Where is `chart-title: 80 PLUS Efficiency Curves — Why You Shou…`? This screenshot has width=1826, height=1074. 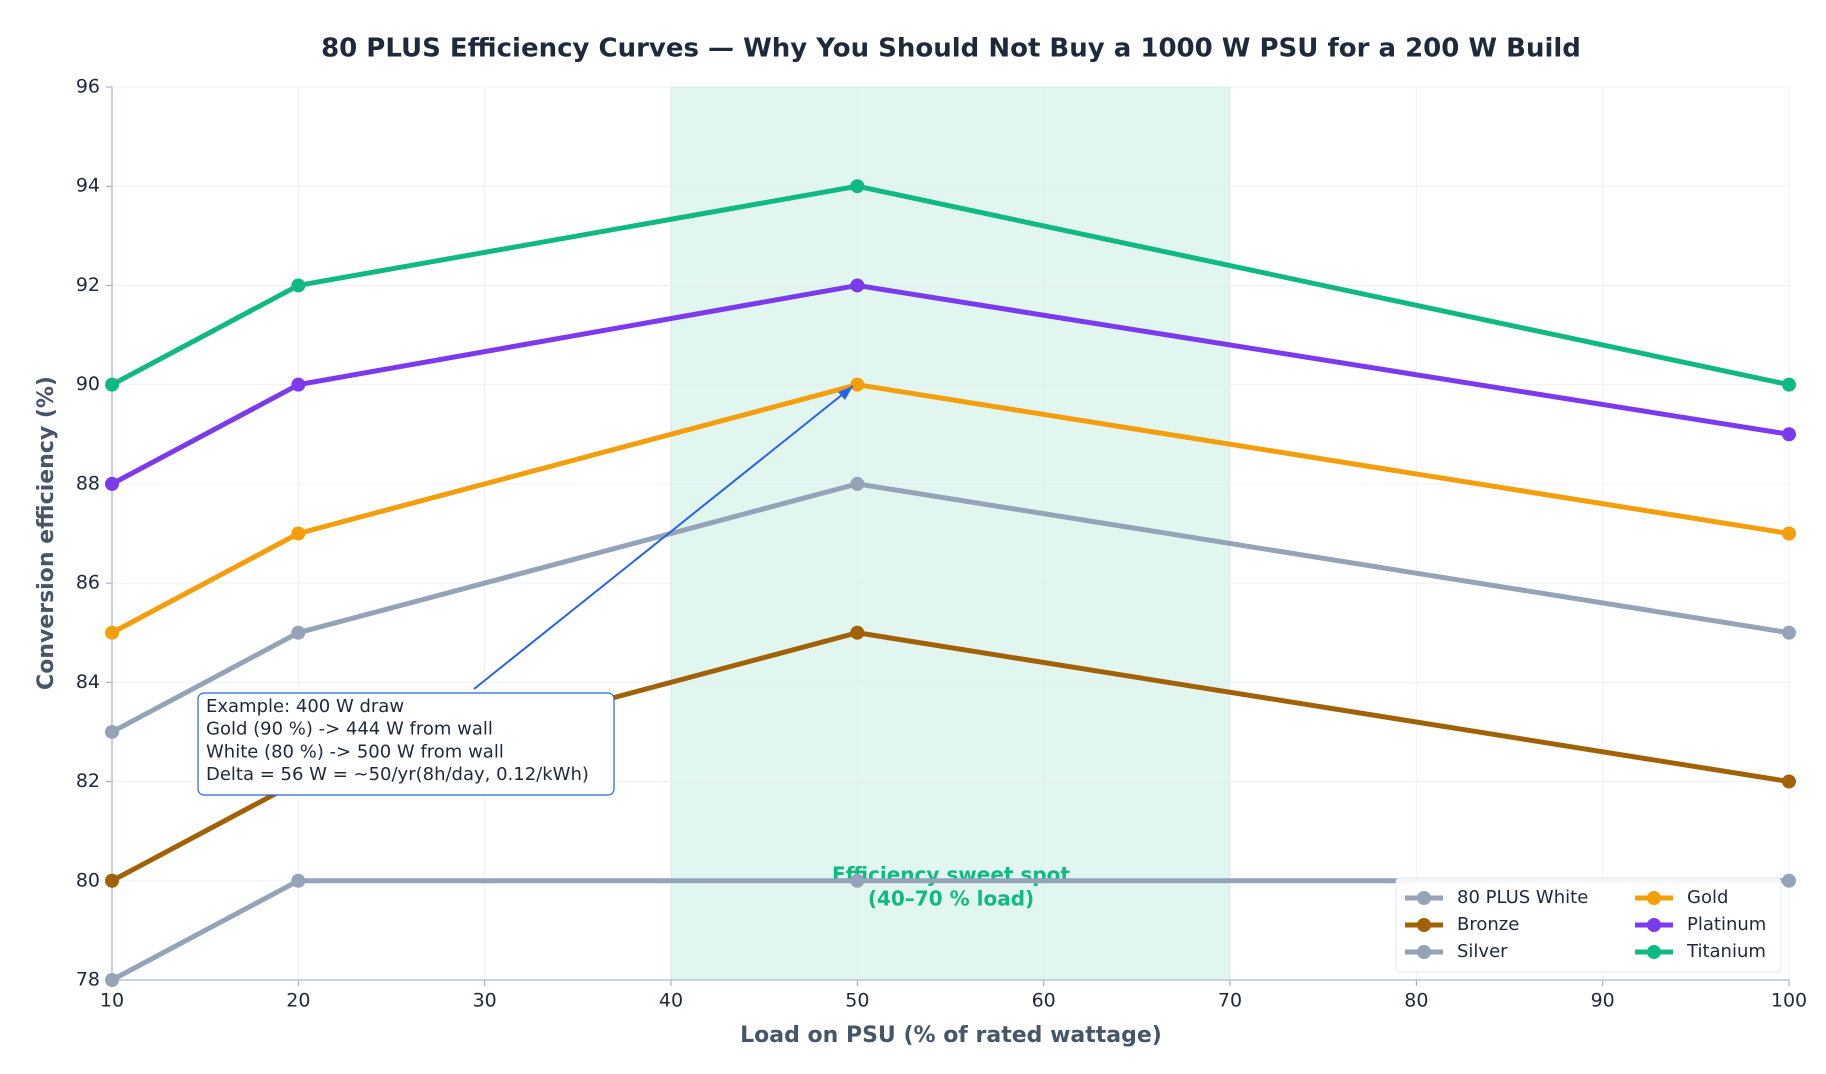
chart-title: 80 PLUS Efficiency Curves — Why You Shou… is located at coordinates (951, 49).